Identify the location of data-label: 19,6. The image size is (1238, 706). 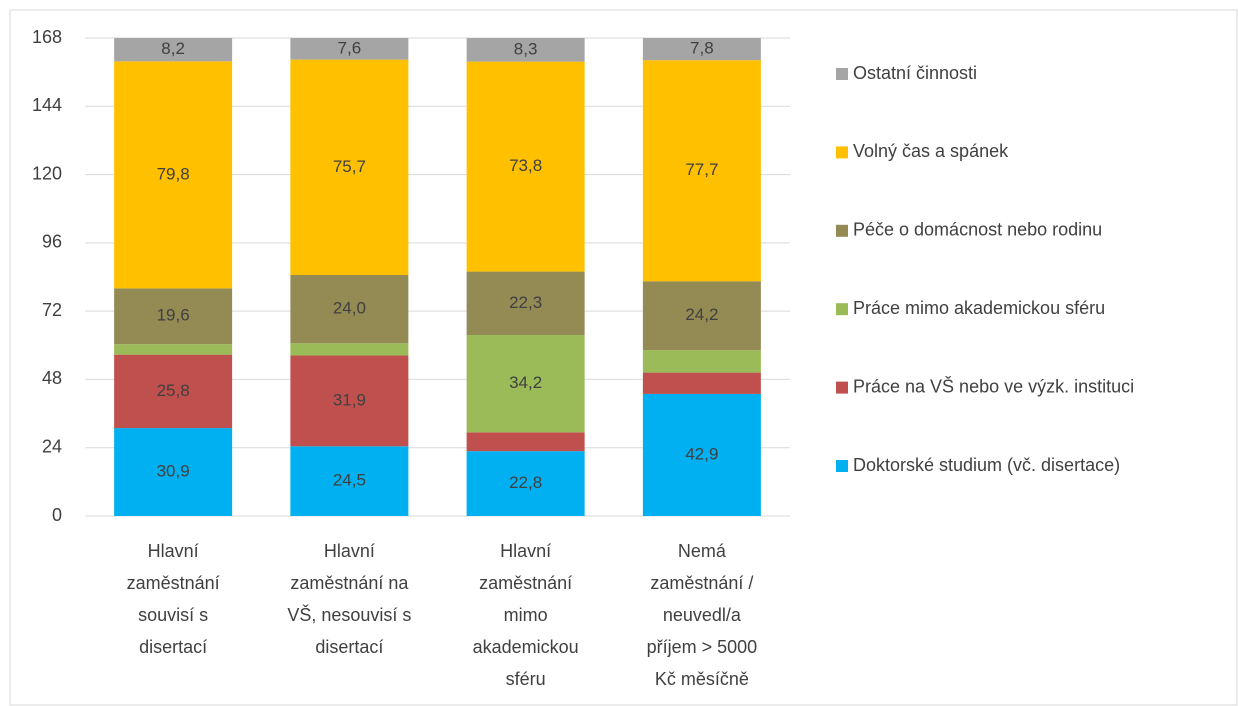
(173, 315).